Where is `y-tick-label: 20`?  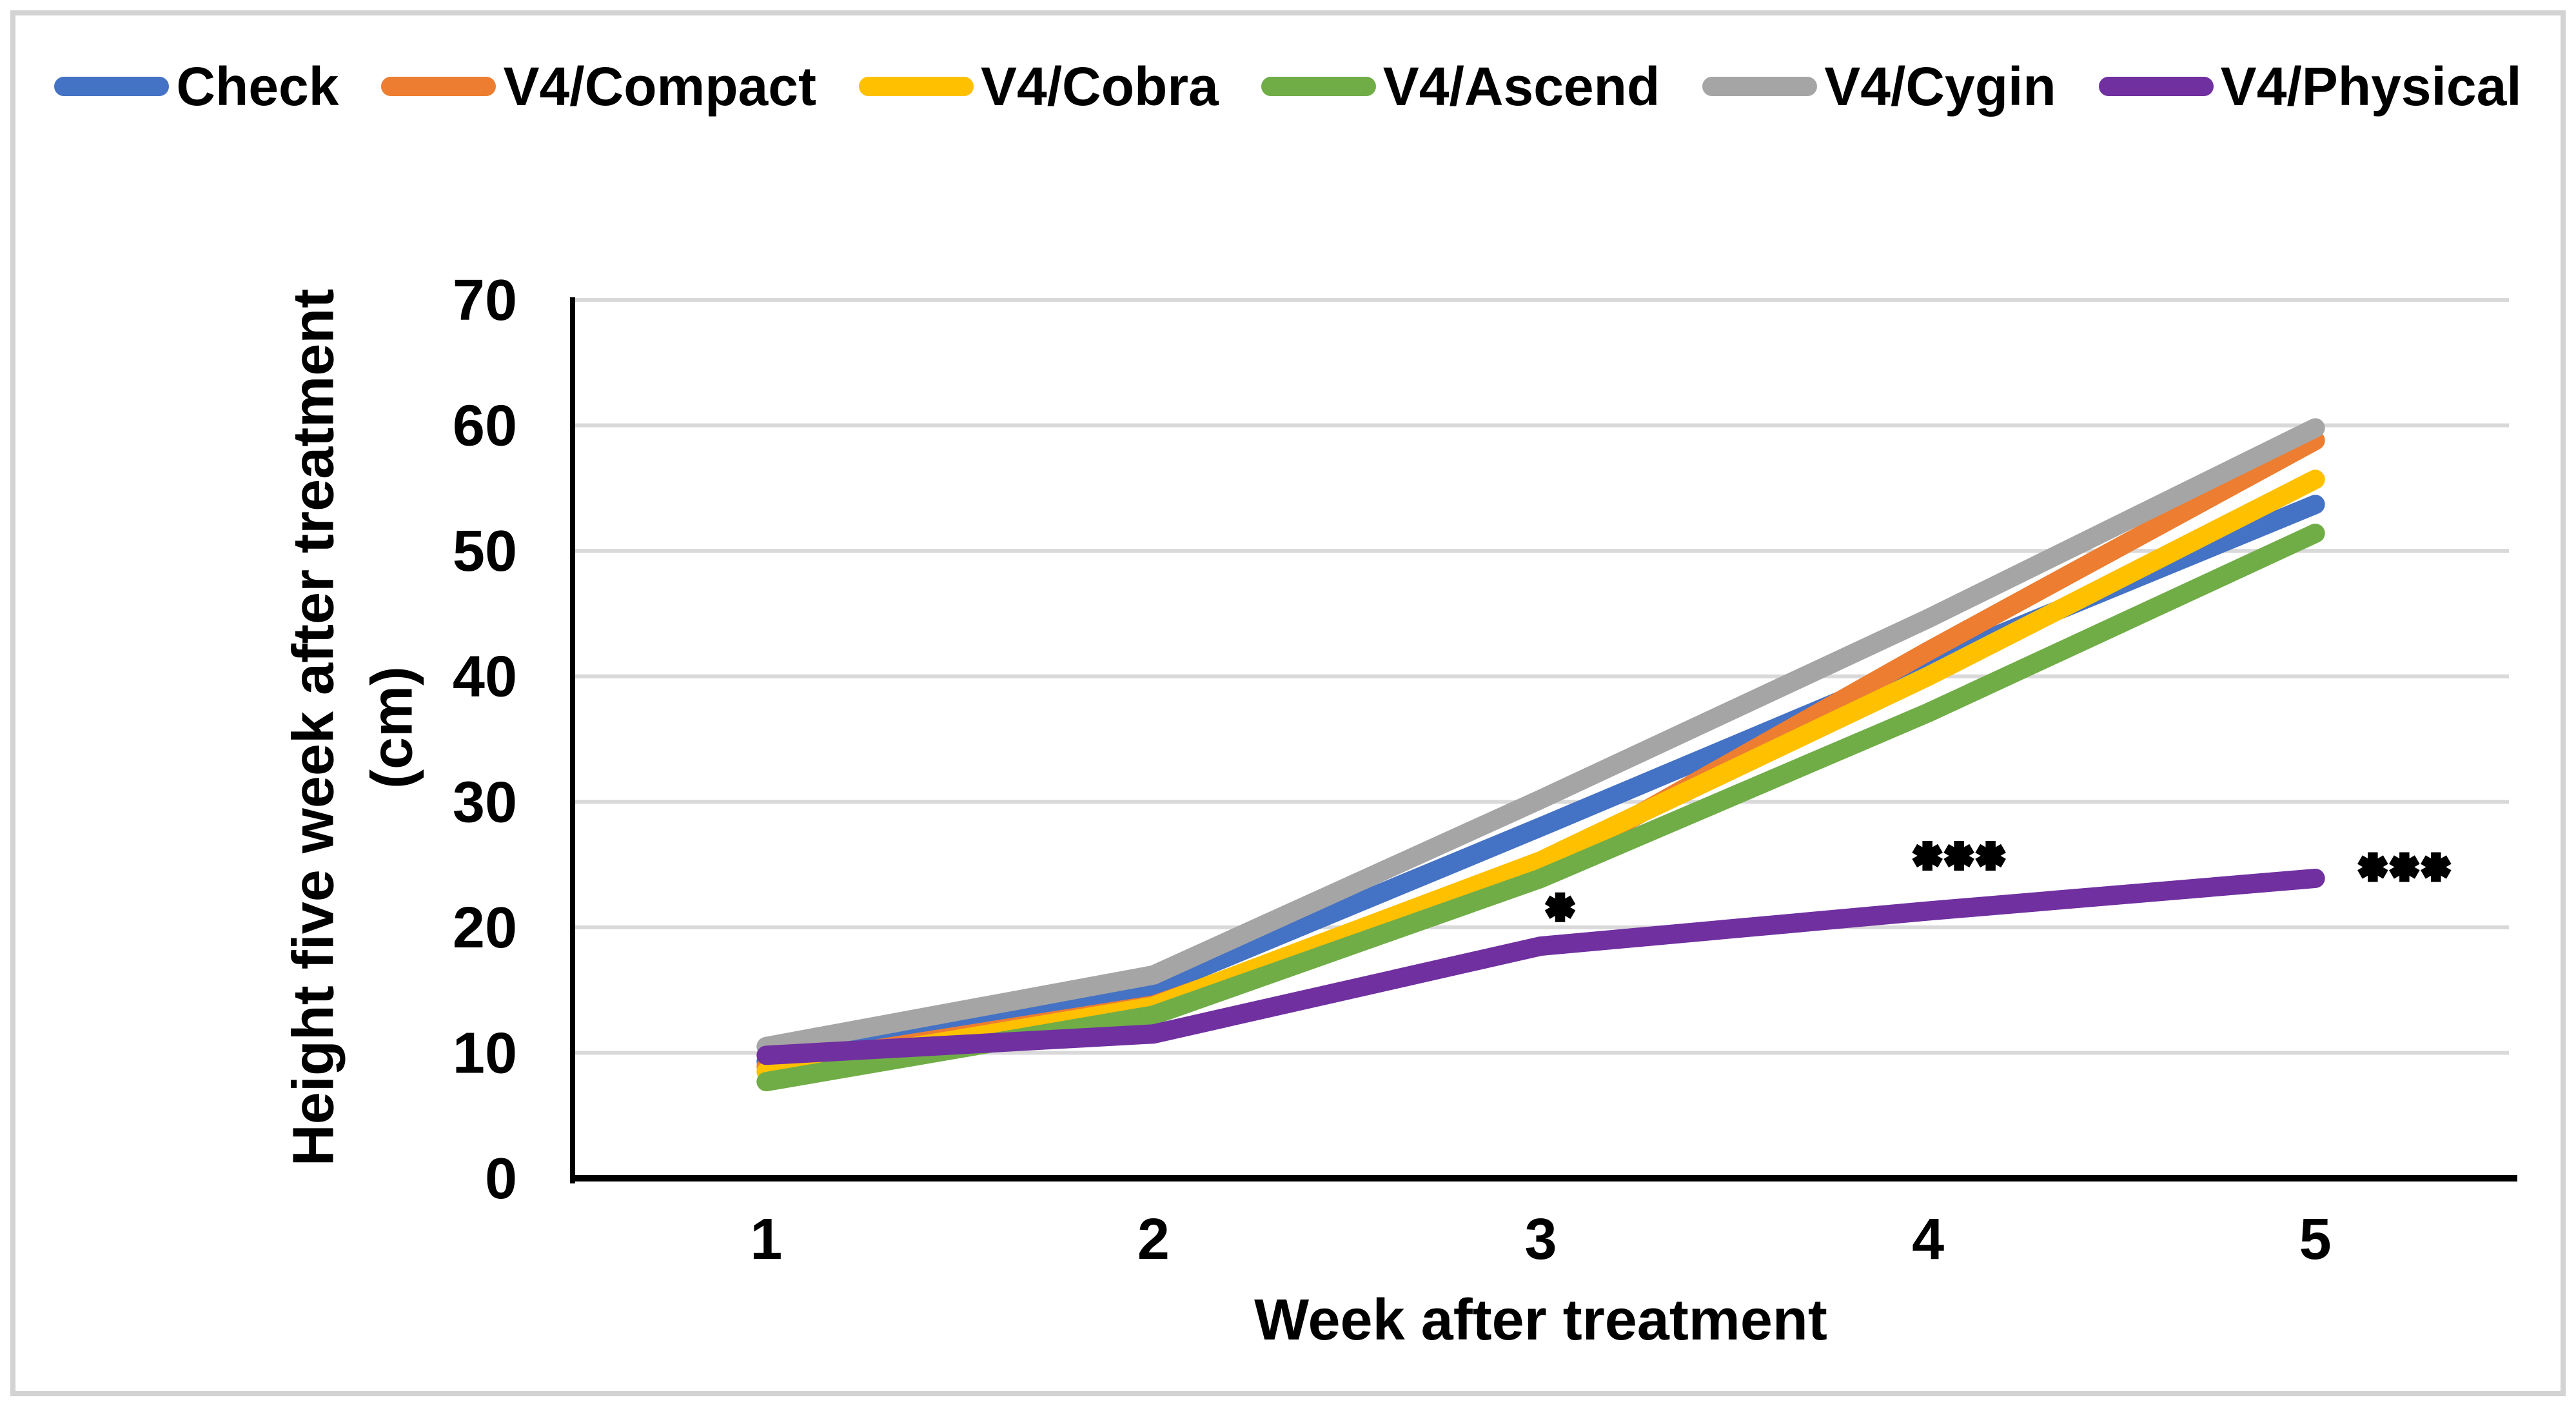 y-tick-label: 20 is located at coordinates (485, 928).